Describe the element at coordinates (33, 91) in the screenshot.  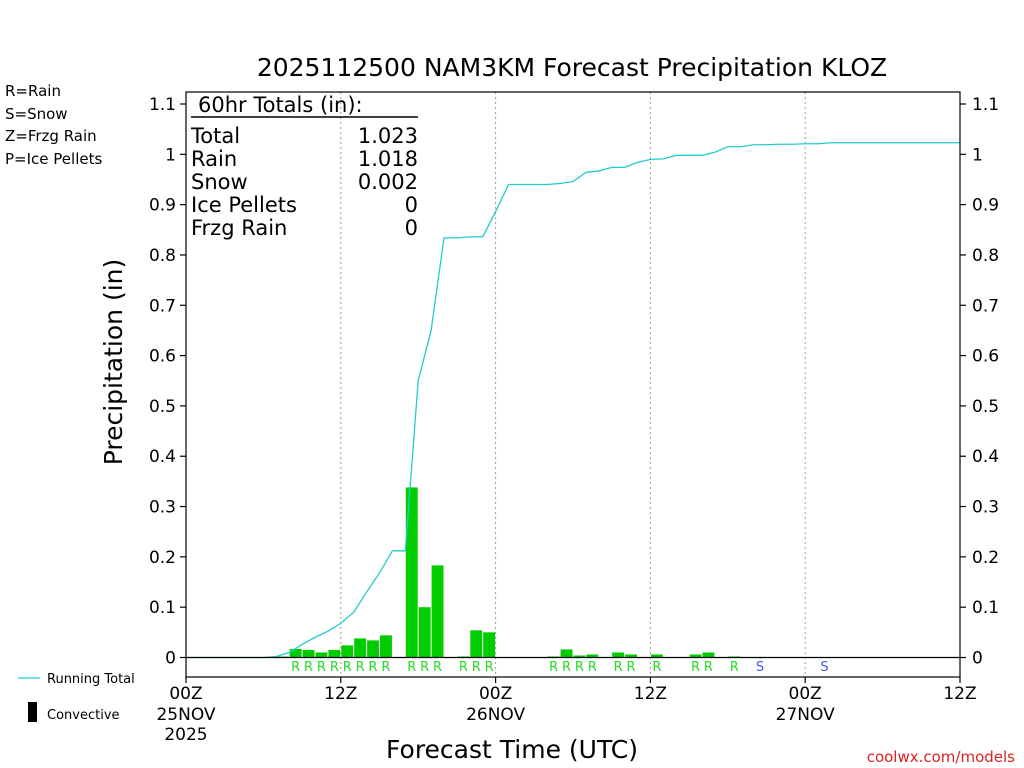
I see `ptype-legend-rain: R=Rain` at that location.